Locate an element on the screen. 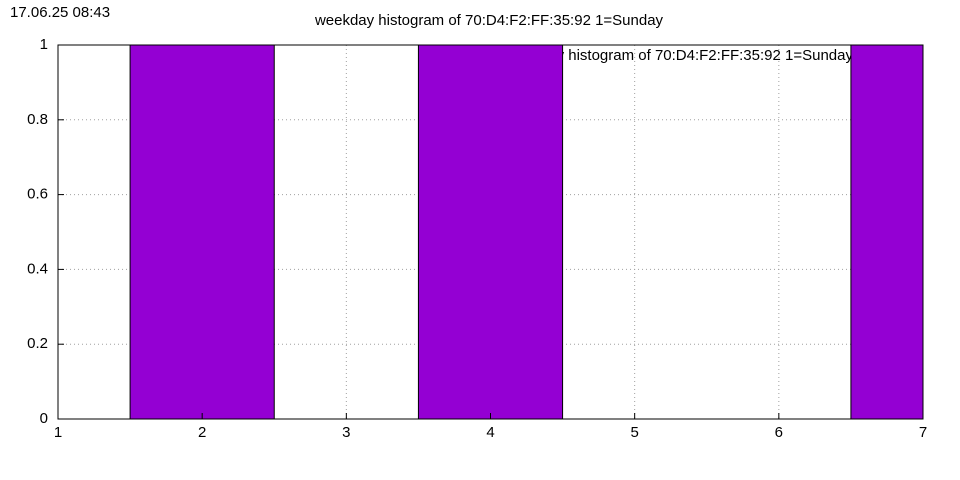 Image resolution: width=960 pixels, height=480 pixels. x-tick-label: 6 is located at coordinates (779, 432).